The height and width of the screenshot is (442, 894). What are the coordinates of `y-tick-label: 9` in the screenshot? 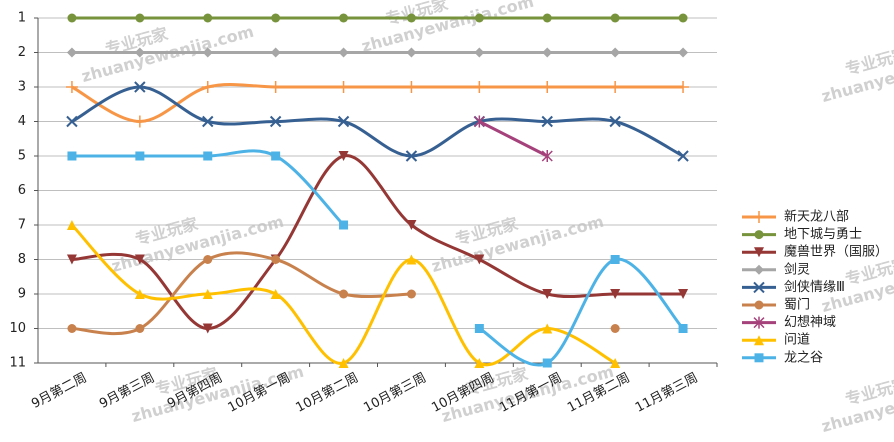 It's located at (22, 294).